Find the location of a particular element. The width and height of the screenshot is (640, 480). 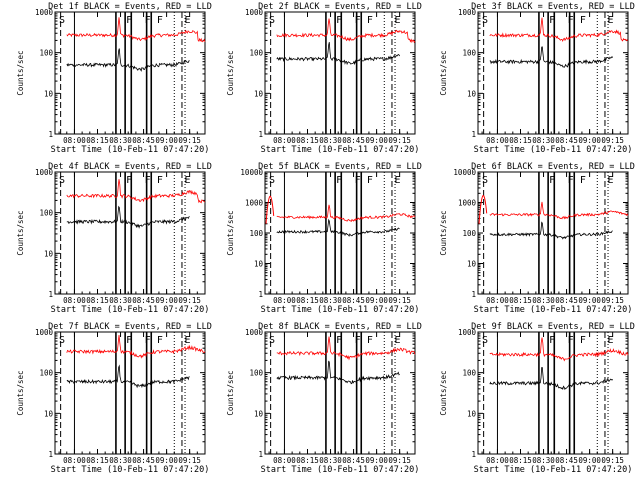

chart-title: Det 3f BLACK = Events, RED = LLD is located at coordinates (553, 7).